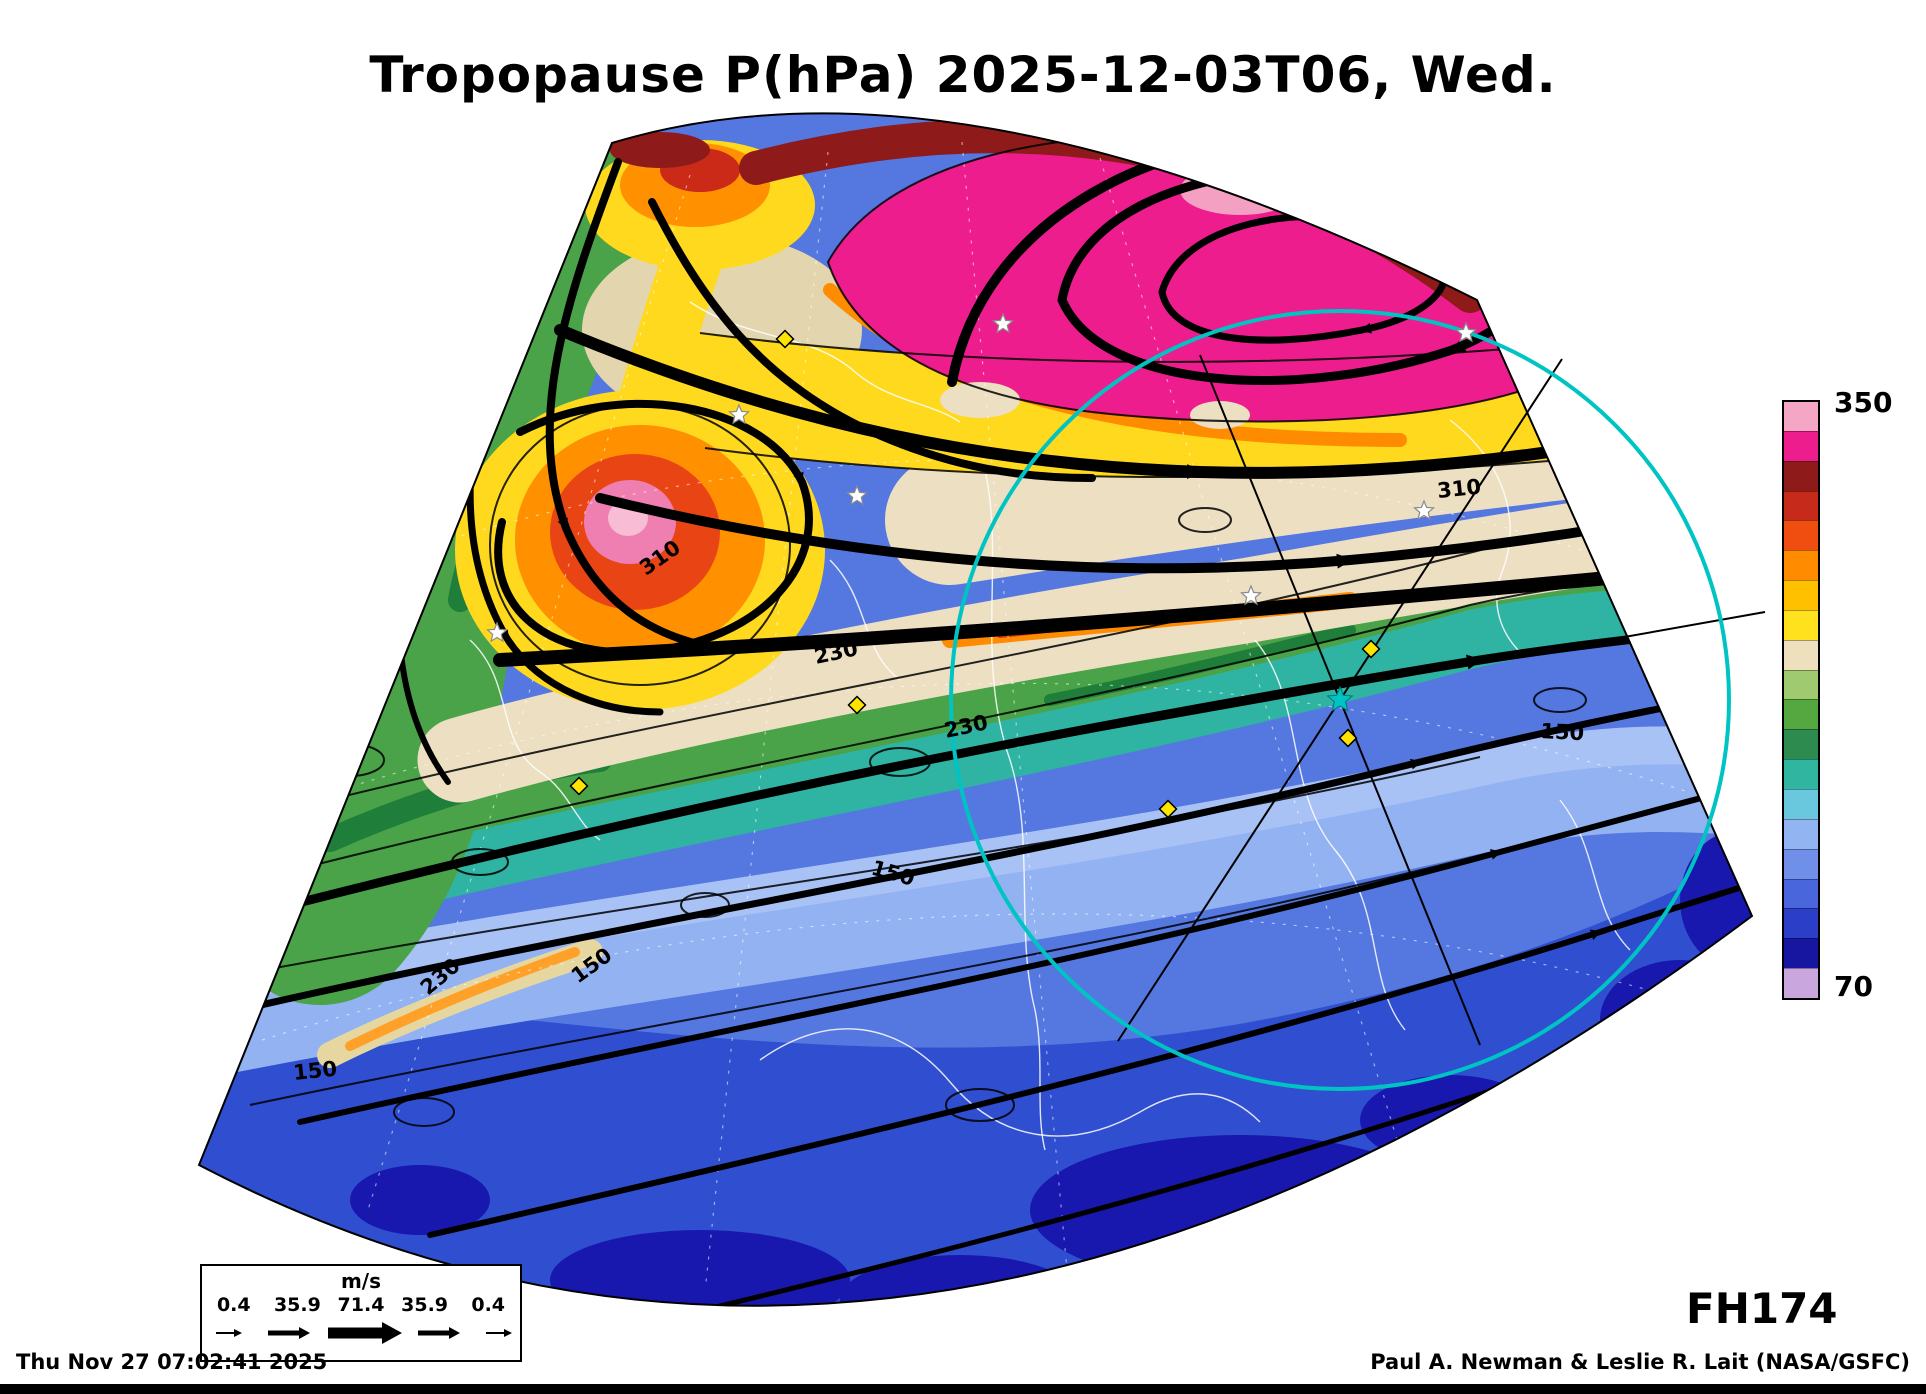 The image size is (1926, 1394). I want to click on page-title: Tropopause P(hPa) 2025-12-03T06, Wed., so click(963, 75).